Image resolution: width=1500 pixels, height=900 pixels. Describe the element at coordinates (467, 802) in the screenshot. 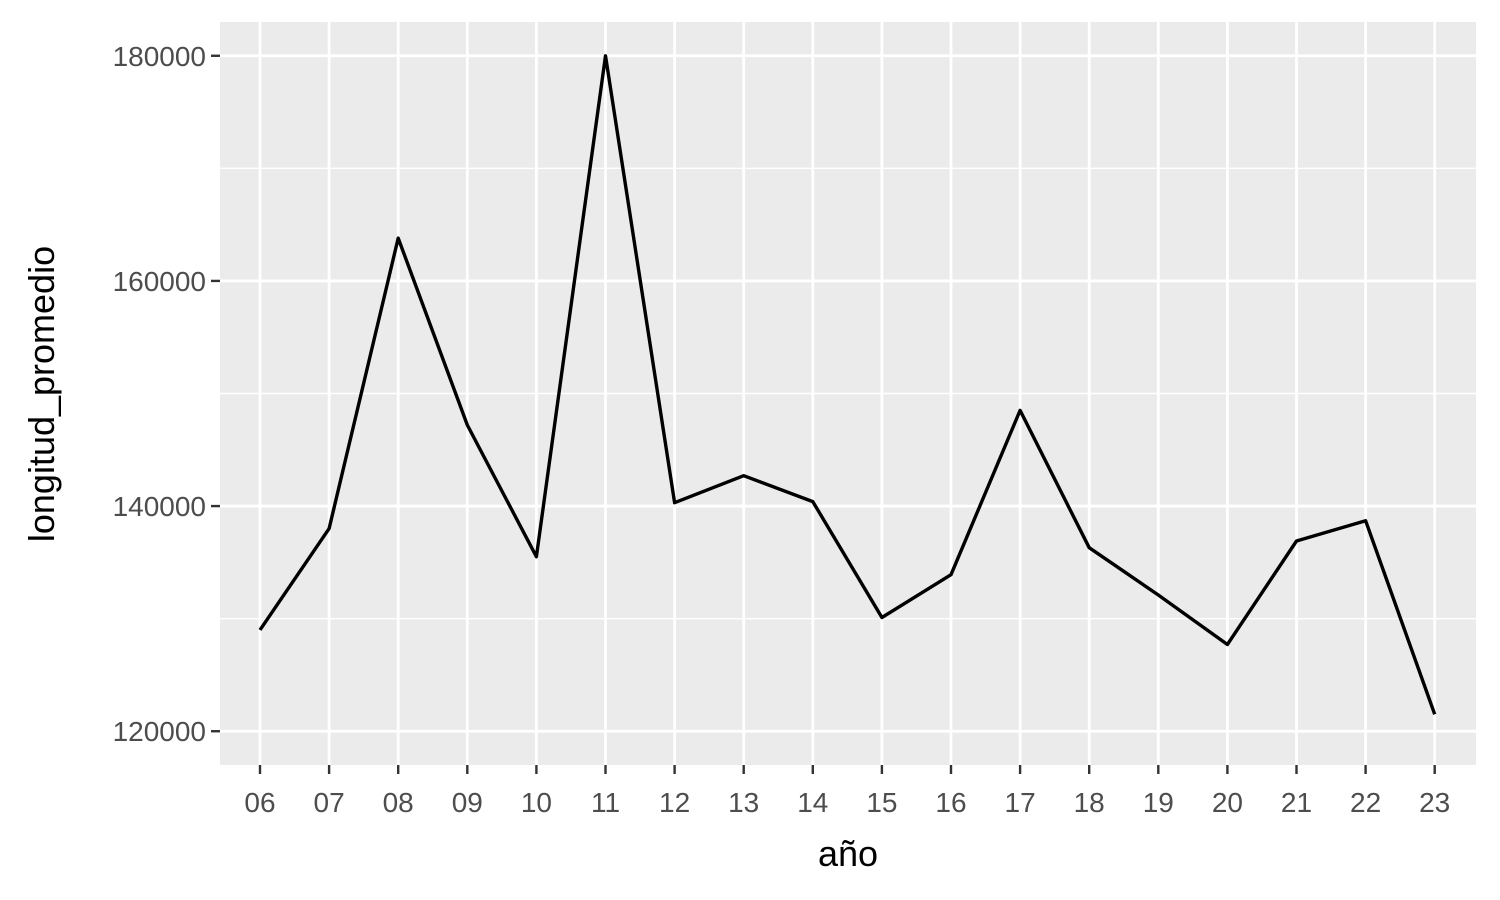

I see `x-tick-label: 09` at that location.